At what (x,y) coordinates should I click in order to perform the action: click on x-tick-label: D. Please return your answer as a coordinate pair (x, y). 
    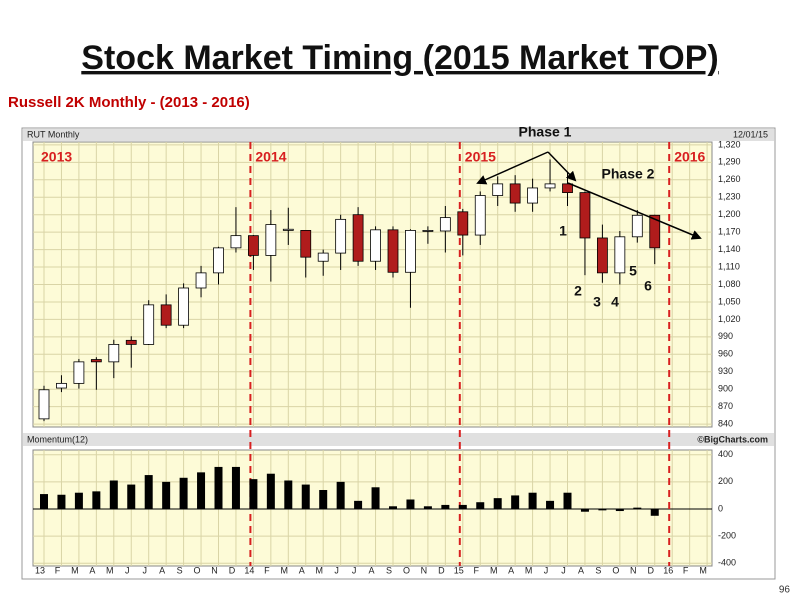
    Looking at the image, I should click on (651, 570).